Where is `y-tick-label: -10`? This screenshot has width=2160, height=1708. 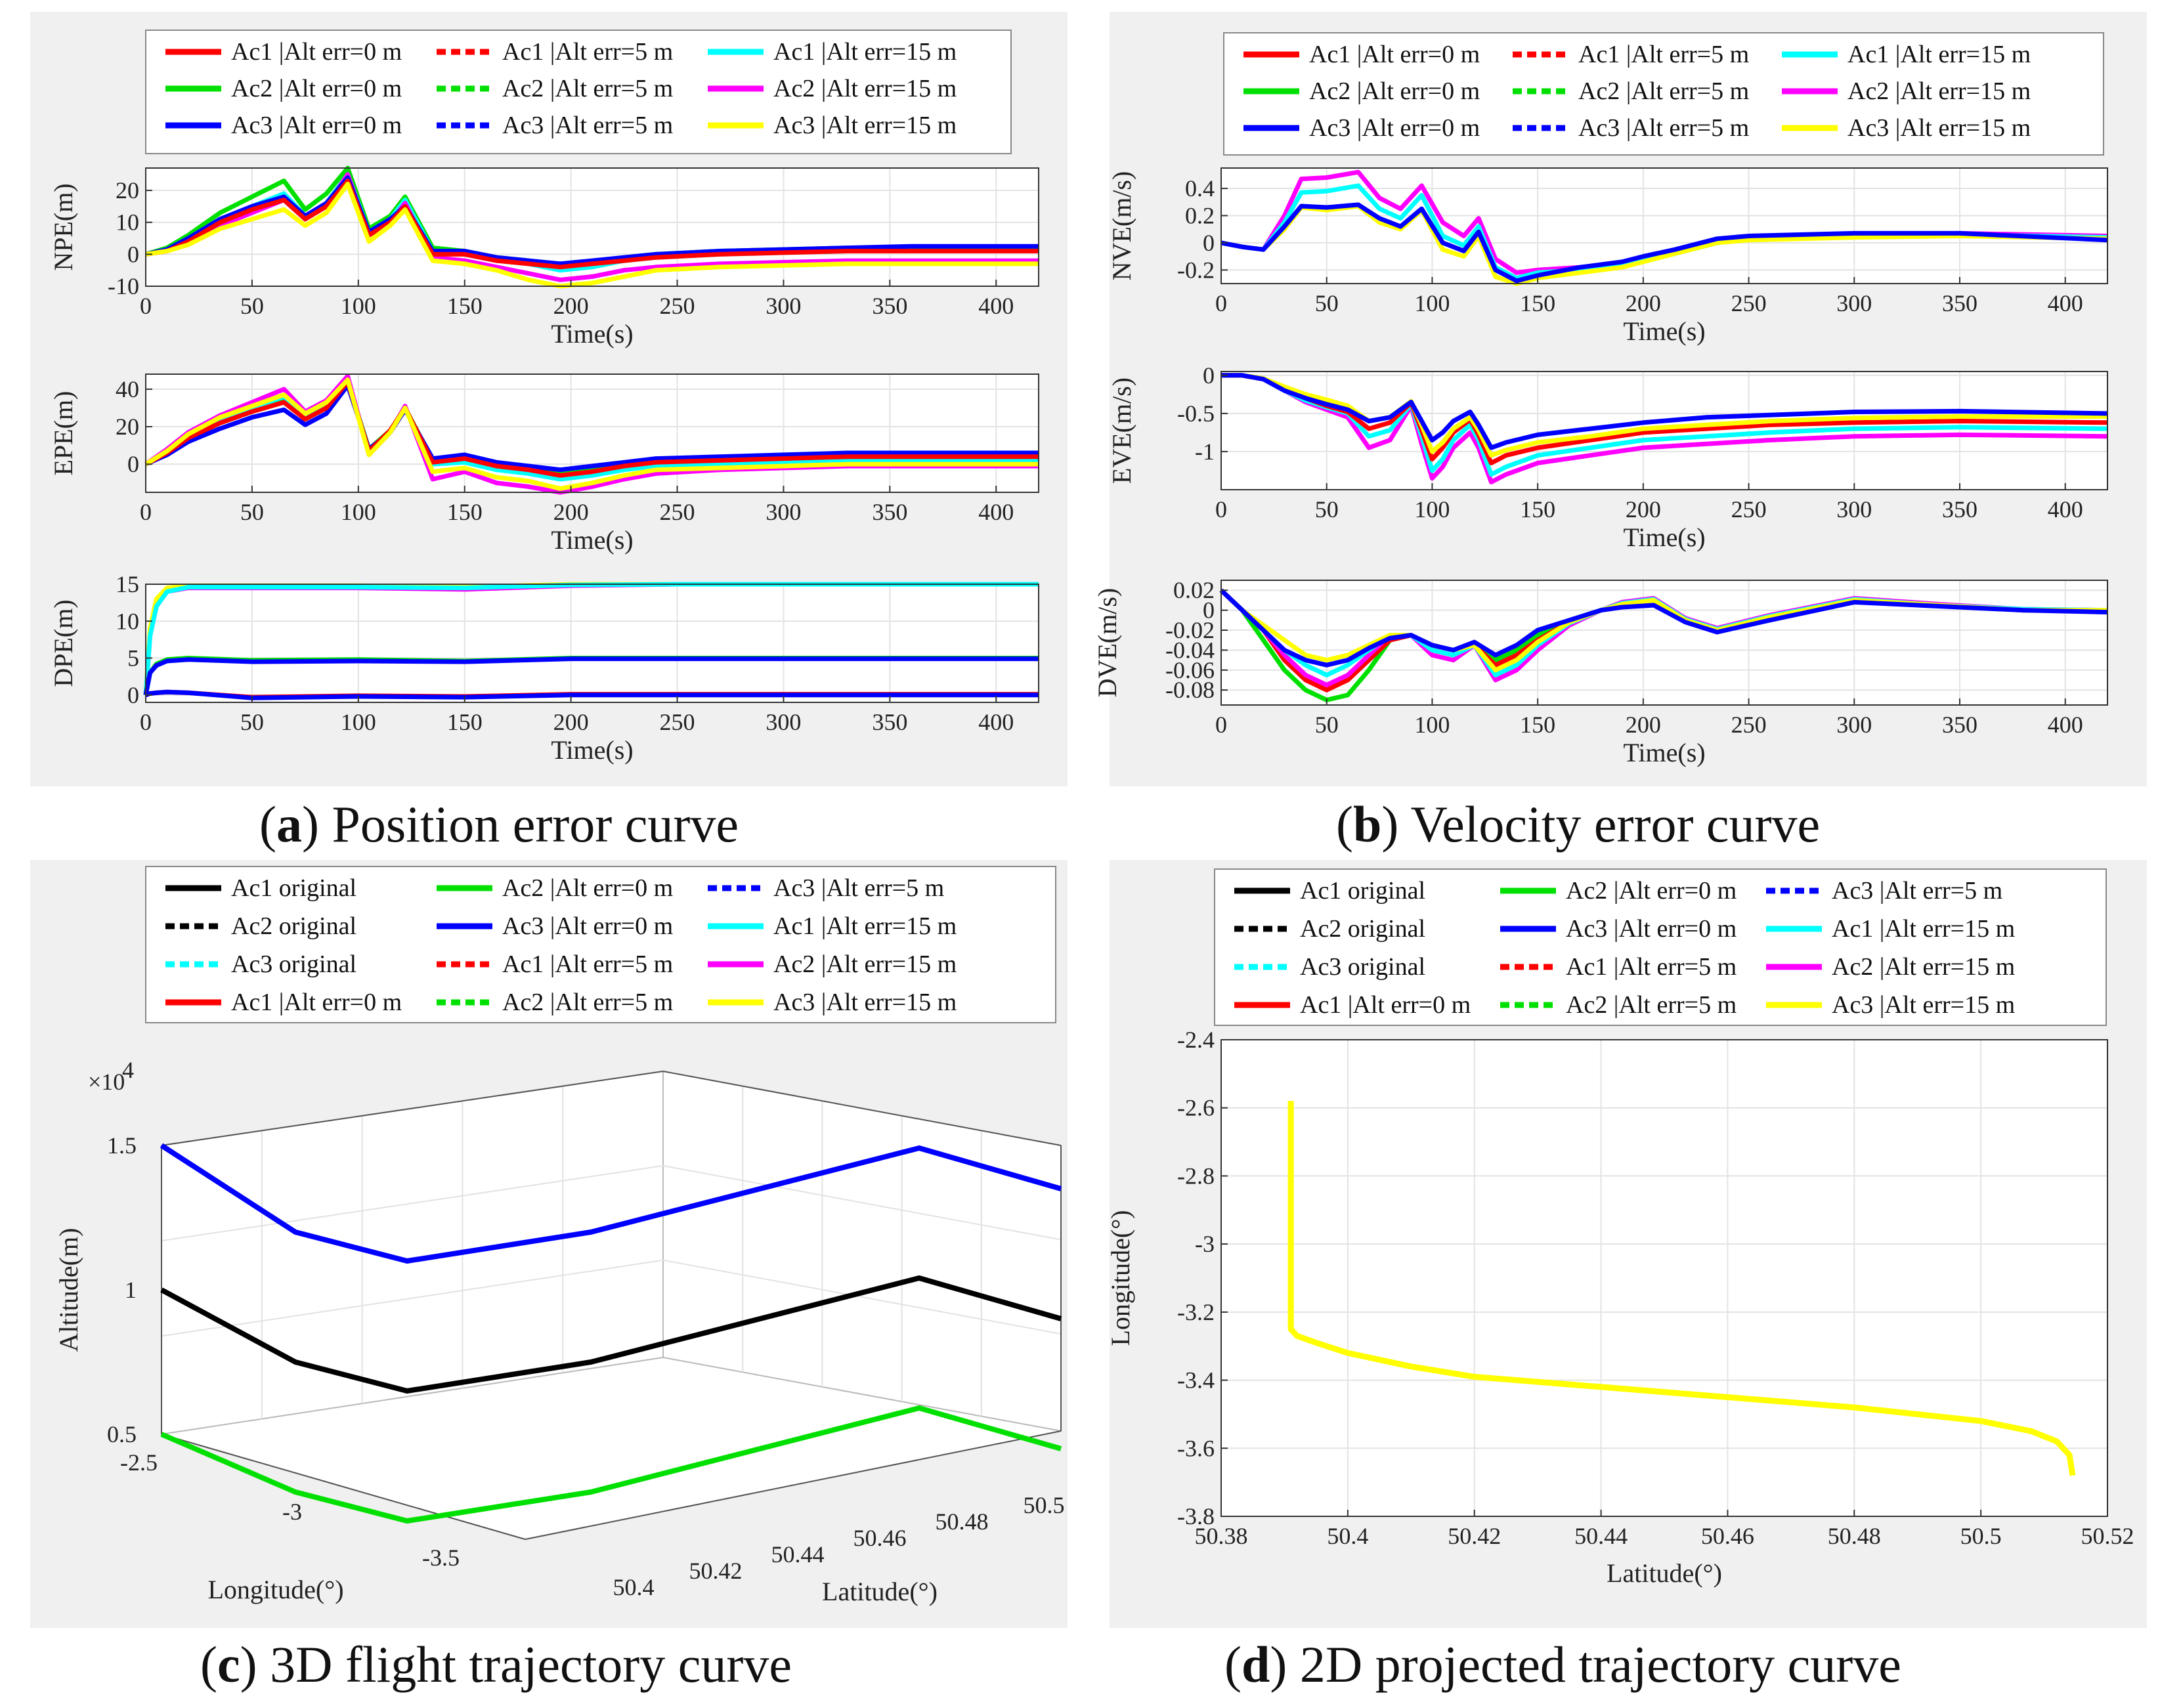
y-tick-label: -10 is located at coordinates (123, 286).